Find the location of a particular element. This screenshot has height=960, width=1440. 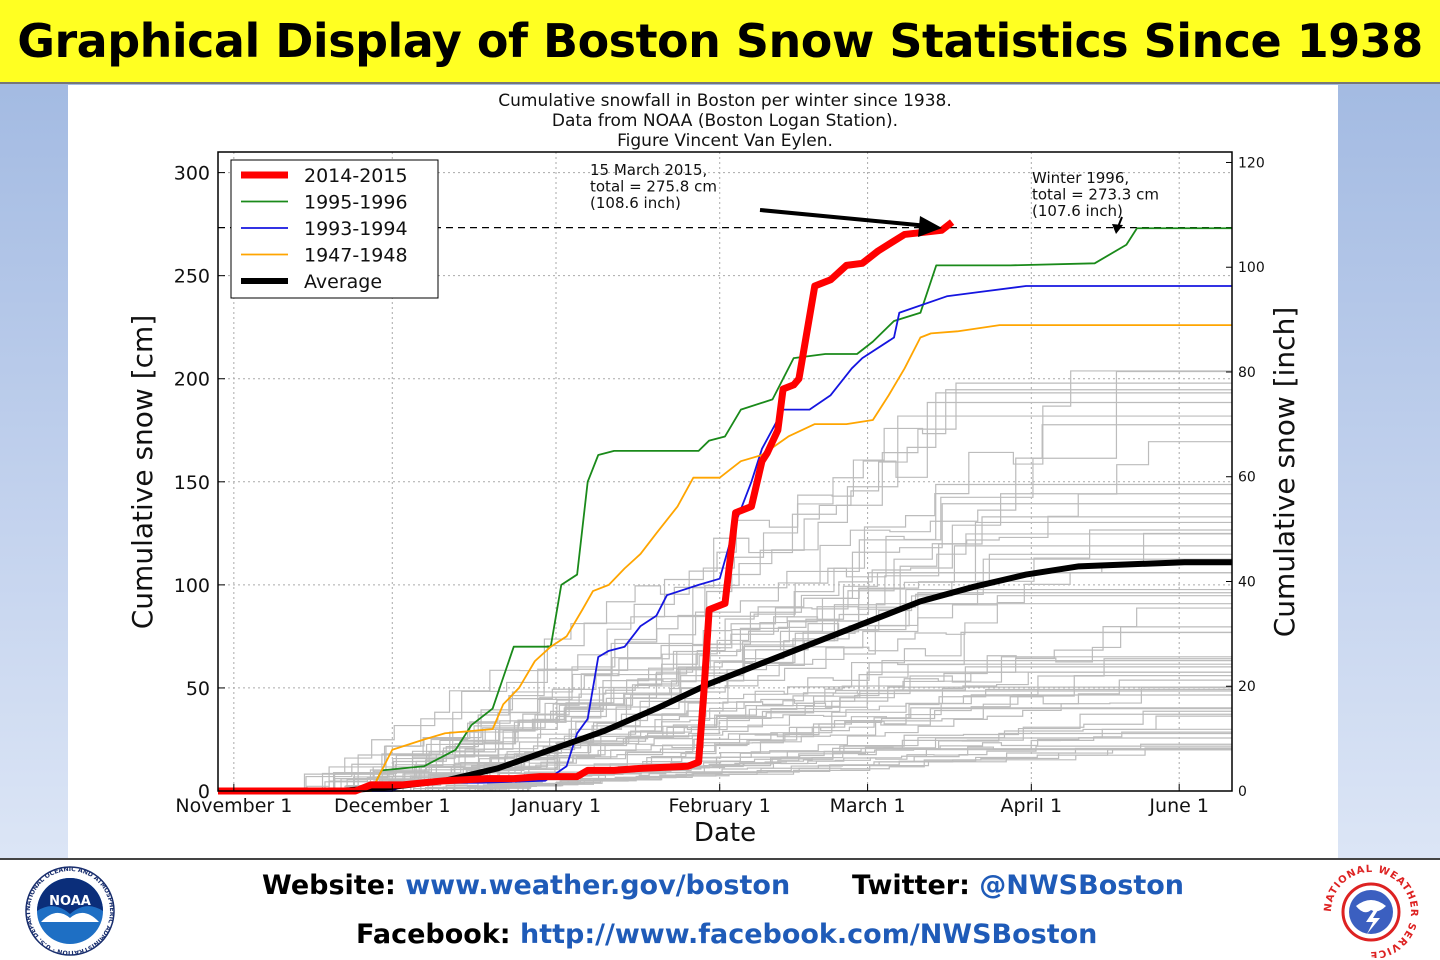

x-tick-label: December 1 is located at coordinates (392, 806).